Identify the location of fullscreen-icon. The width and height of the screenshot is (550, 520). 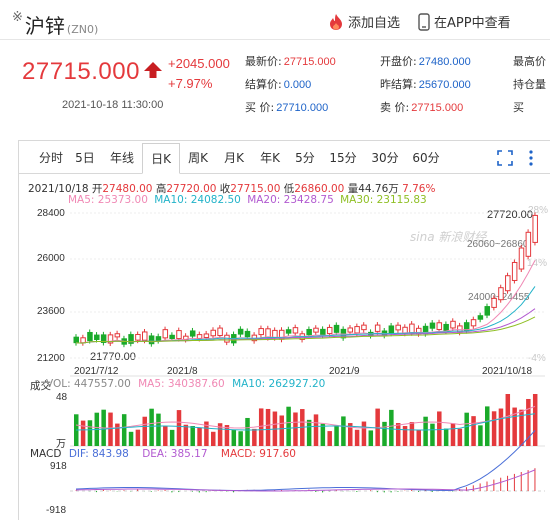
(505, 158).